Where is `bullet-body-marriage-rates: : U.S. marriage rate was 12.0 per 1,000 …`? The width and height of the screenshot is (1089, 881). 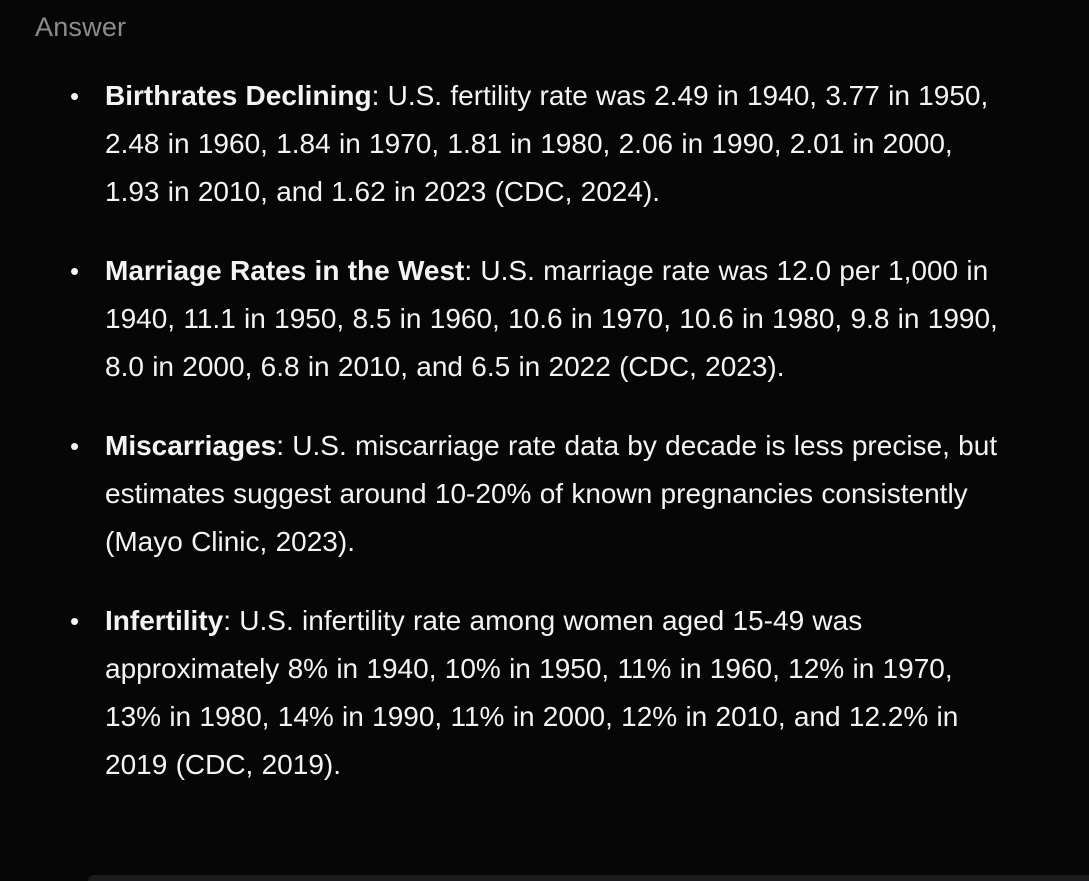 bullet-body-marriage-rates: : U.S. marriage rate was 12.0 per 1,000 … is located at coordinates (551, 318).